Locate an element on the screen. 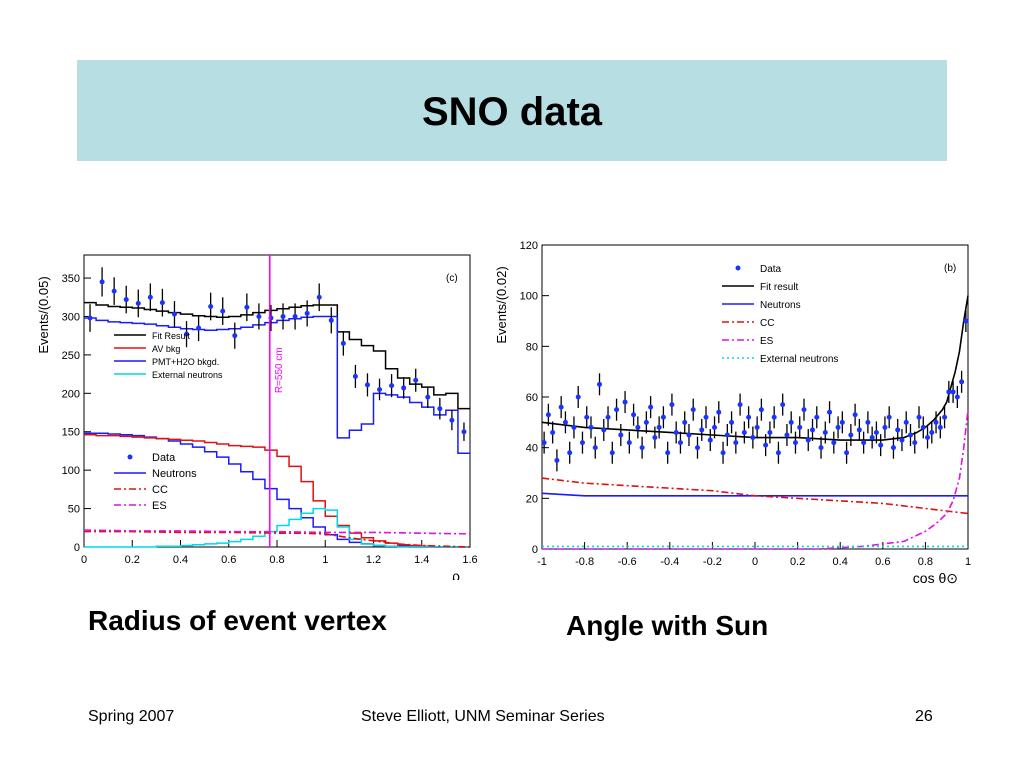 The width and height of the screenshot is (1024, 768). legend-item-neutrons: Neutrons is located at coordinates (155, 474).